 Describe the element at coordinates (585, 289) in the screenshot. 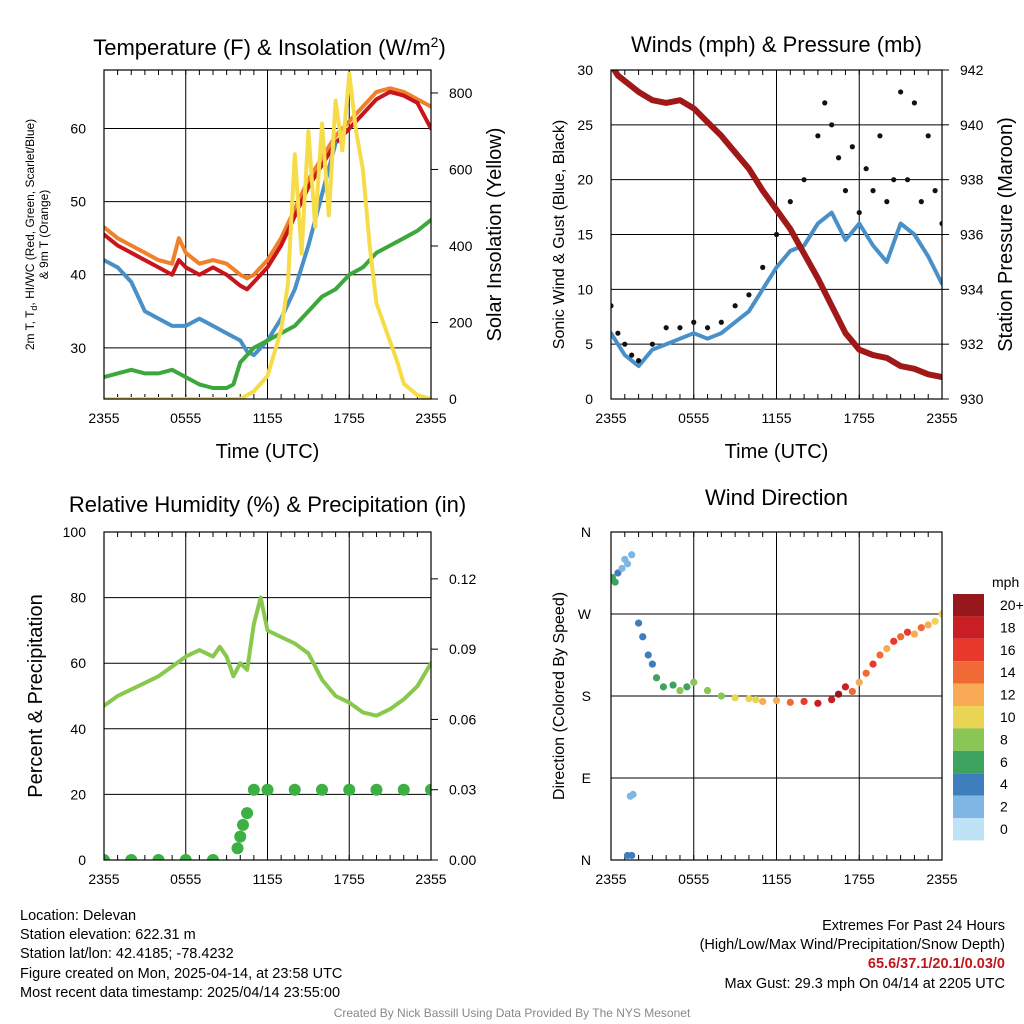

I see `y-tick-label: 10` at that location.